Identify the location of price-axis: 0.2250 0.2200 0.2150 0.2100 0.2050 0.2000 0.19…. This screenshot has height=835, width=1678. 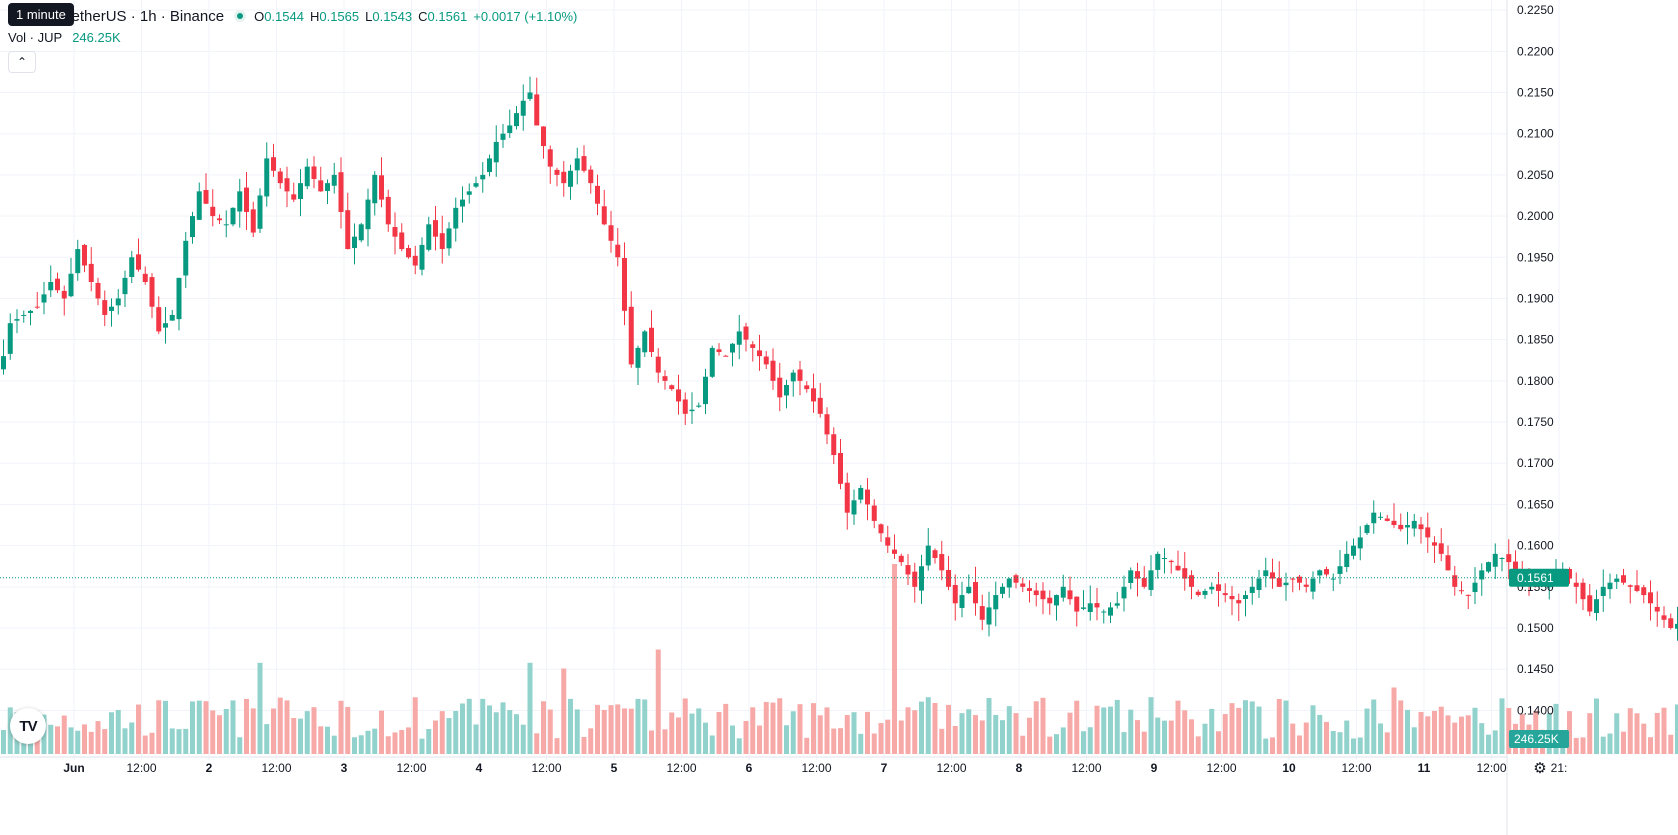
(1535, 360).